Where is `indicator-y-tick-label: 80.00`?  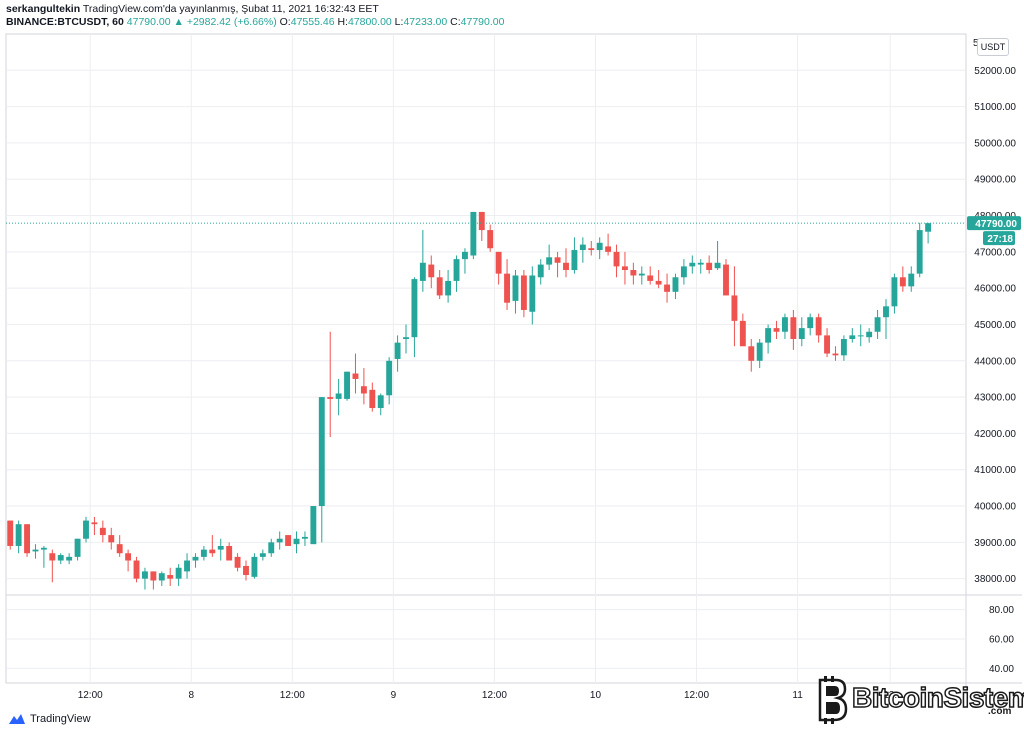 indicator-y-tick-label: 80.00 is located at coordinates (1001, 610).